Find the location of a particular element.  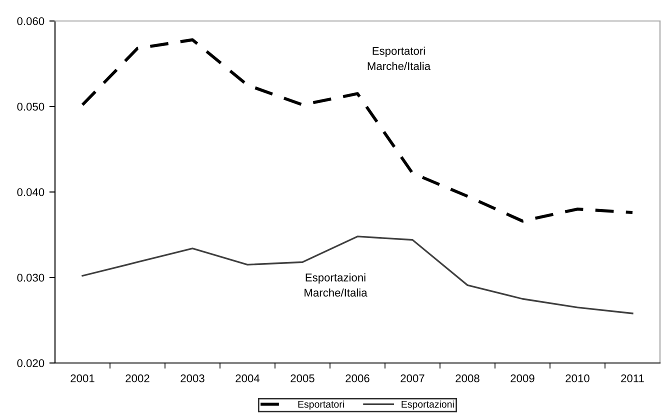

y-tick-label: 0.030 is located at coordinates (30, 278).